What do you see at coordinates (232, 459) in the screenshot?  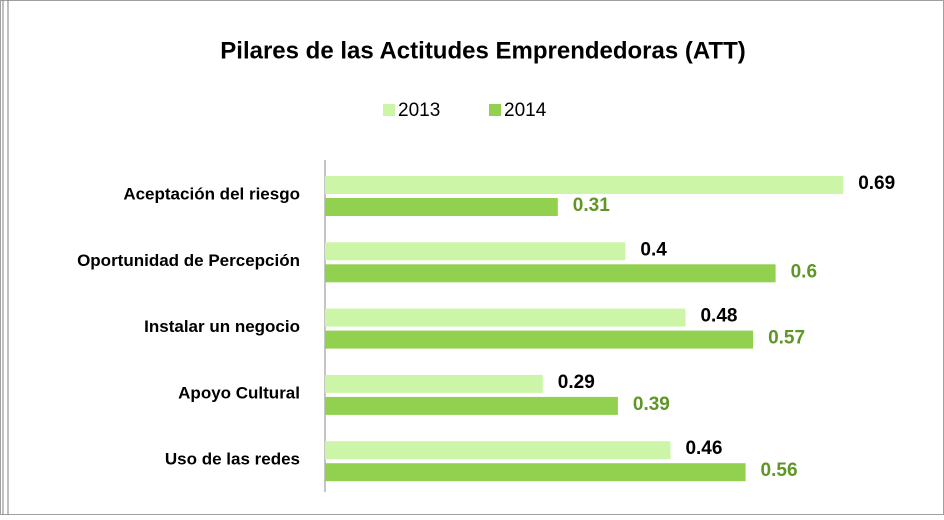 I see `category-label: Uso de las redes` at bounding box center [232, 459].